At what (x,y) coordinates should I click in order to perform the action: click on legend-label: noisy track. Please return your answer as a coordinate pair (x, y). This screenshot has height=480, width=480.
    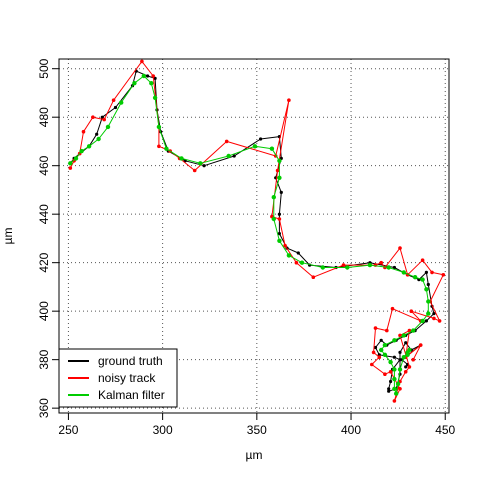
    Looking at the image, I should click on (127, 378).